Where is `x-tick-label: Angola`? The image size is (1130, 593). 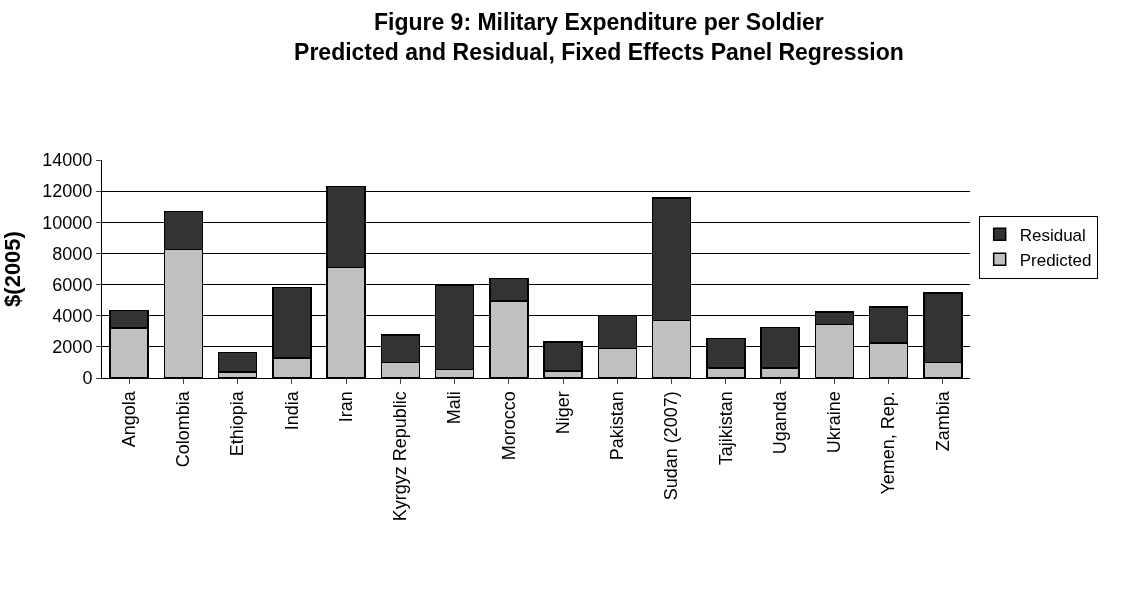
x-tick-label: Angola is located at coordinates (128, 419).